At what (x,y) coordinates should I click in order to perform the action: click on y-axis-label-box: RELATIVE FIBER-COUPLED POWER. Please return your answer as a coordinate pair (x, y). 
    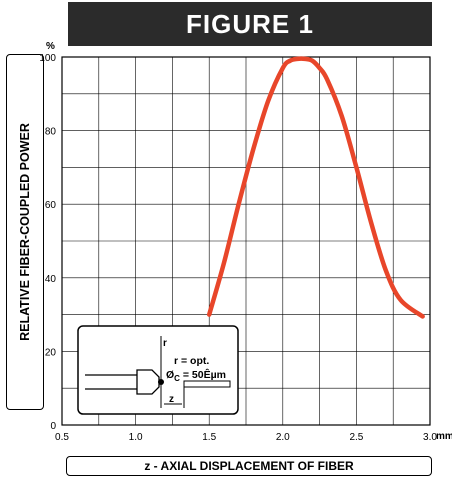
    Looking at the image, I should click on (25, 232).